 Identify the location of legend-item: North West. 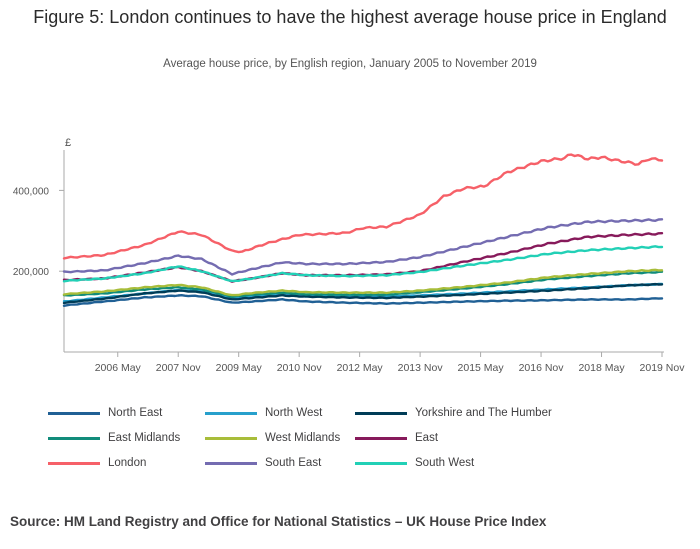
(263, 413).